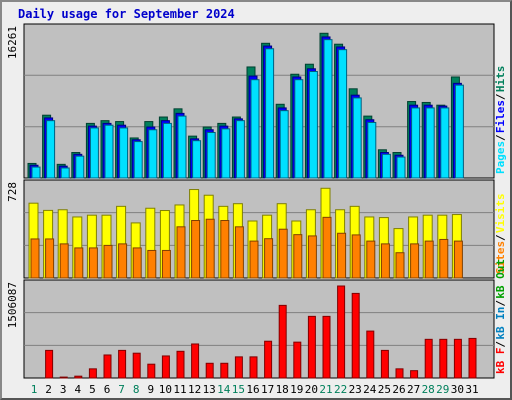  I want to click on panel-middle-ymax-label: 728, so click(12, 192).